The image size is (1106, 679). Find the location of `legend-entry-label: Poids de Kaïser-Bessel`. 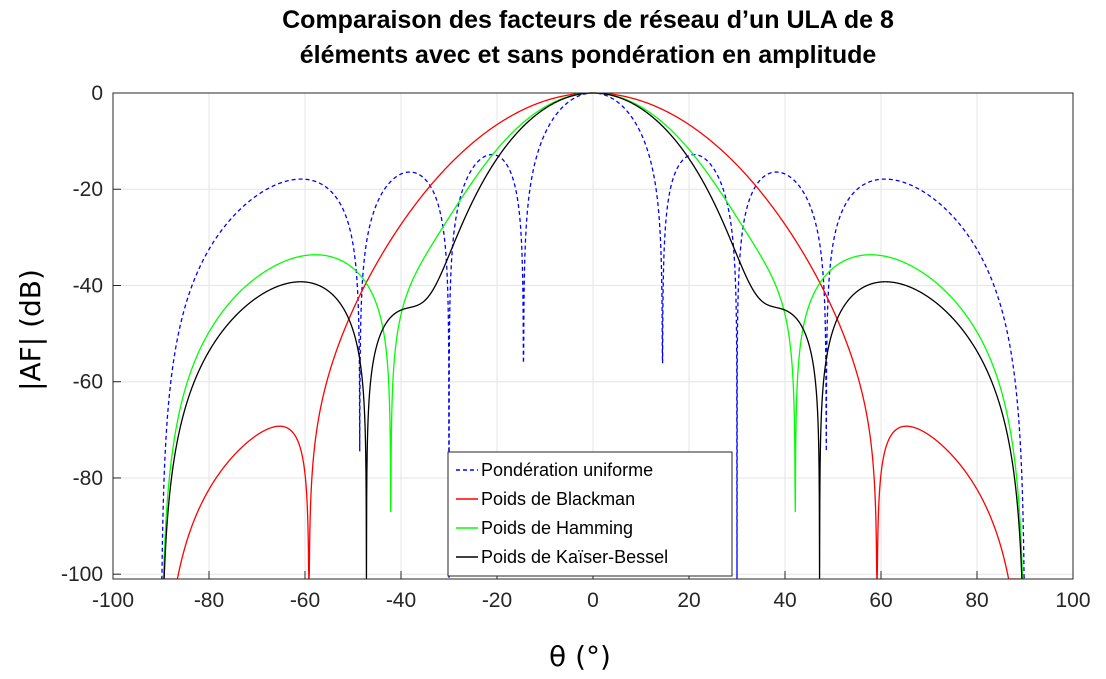

legend-entry-label: Poids de Kaïser-Bessel is located at coordinates (574, 557).